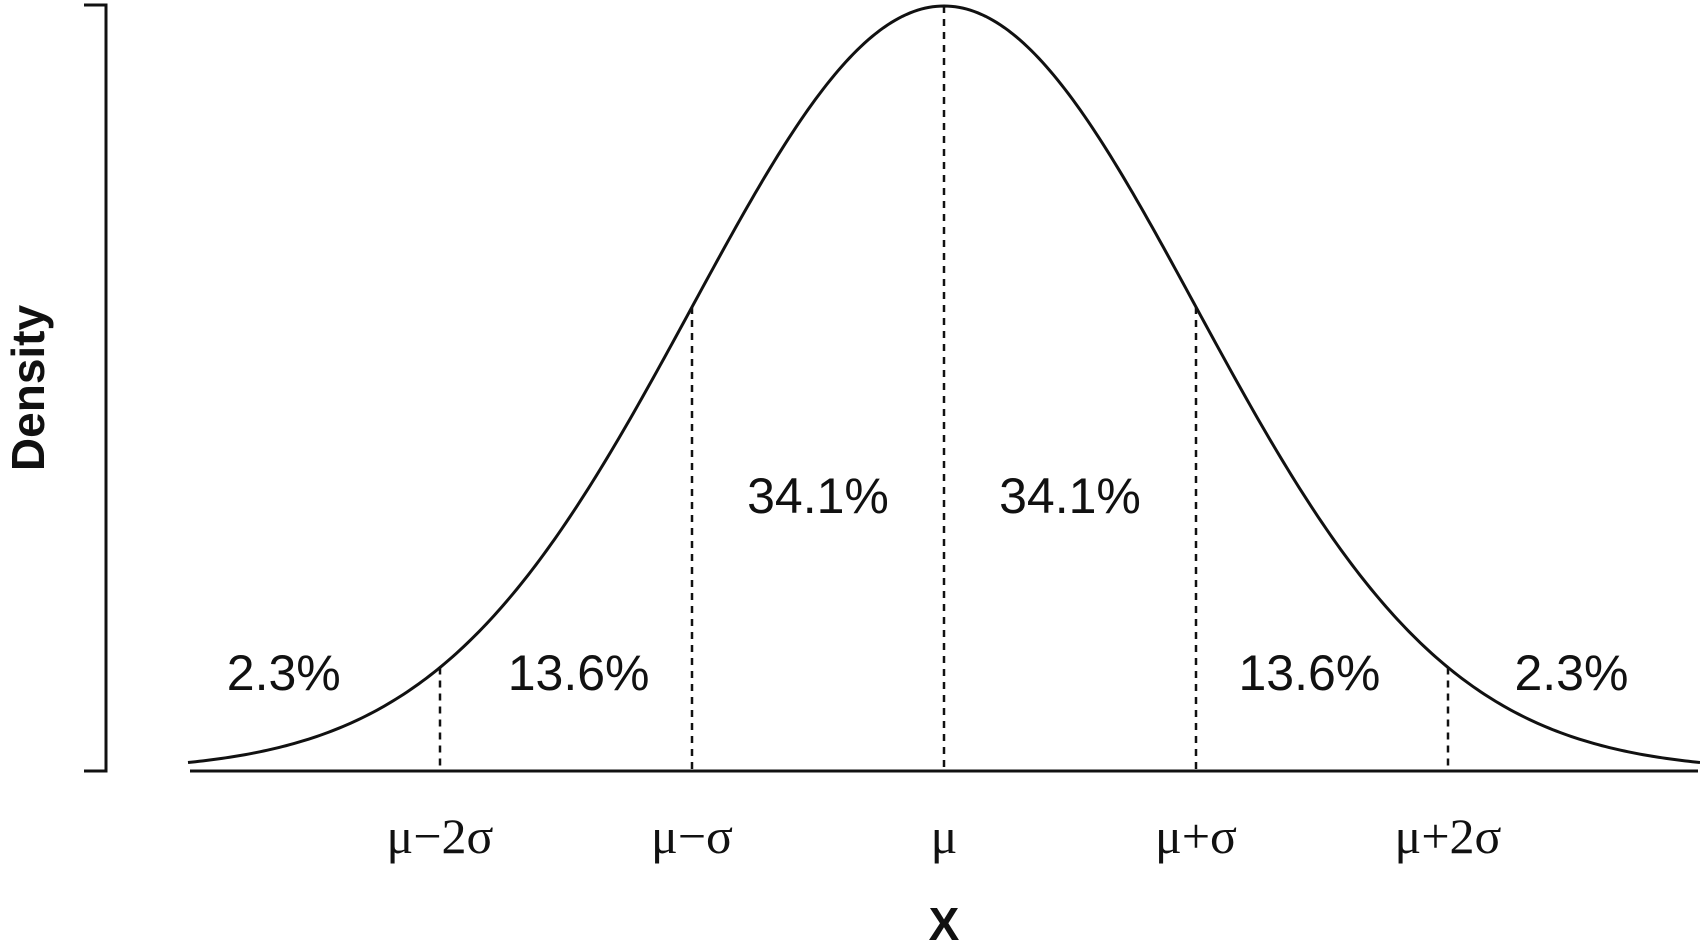  I want to click on x-tick-labels: μ−2σ μ−σ μ μ+σ μ+2σ, so click(944, 836).